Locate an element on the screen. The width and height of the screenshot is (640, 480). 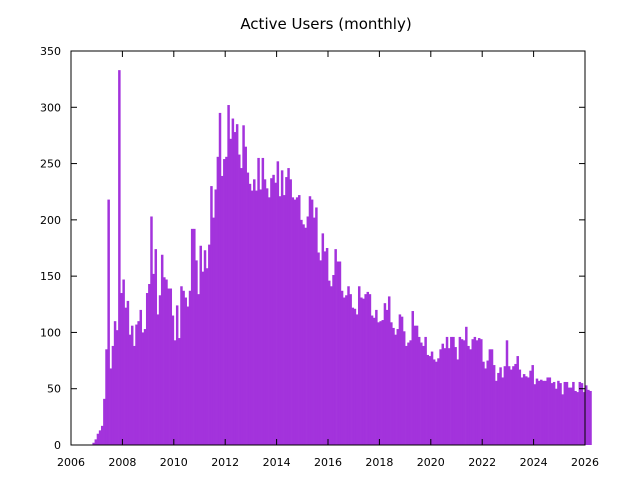
x-tick-label: 2024 is located at coordinates (534, 462).